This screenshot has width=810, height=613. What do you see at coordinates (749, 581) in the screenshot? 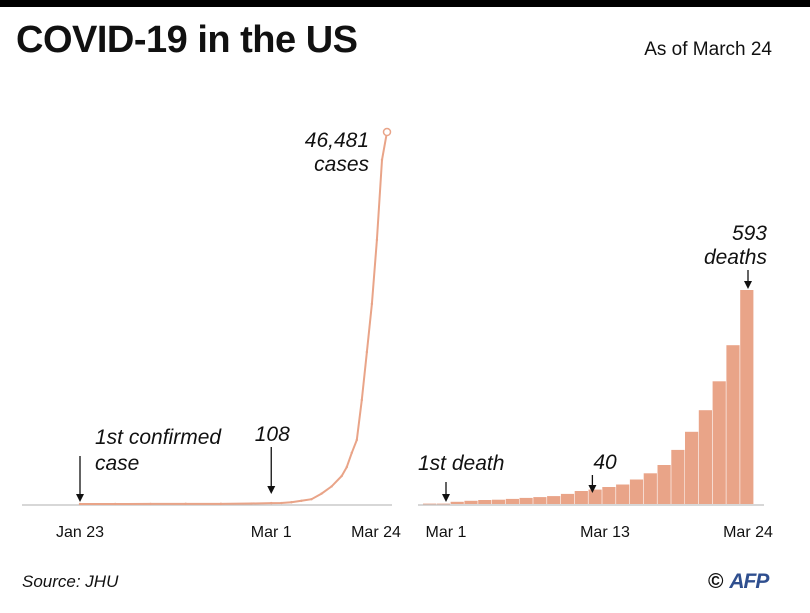
I see `afp-logo: AFP` at bounding box center [749, 581].